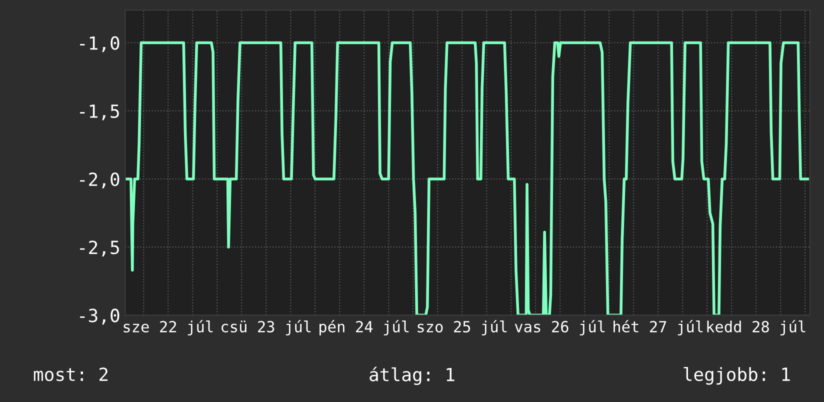 The image size is (824, 402). I want to click on text: átlag: 1, so click(412, 376).